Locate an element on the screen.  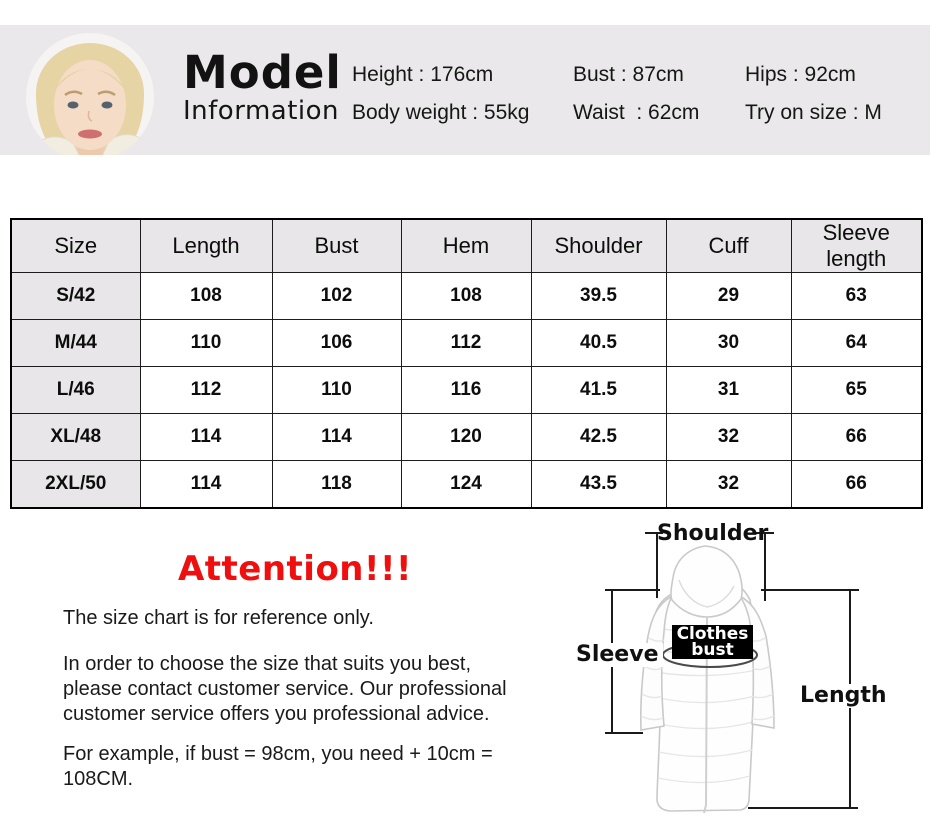
table-row: 2XL/50 114 118 124 43.5 32 66 is located at coordinates (466, 484).